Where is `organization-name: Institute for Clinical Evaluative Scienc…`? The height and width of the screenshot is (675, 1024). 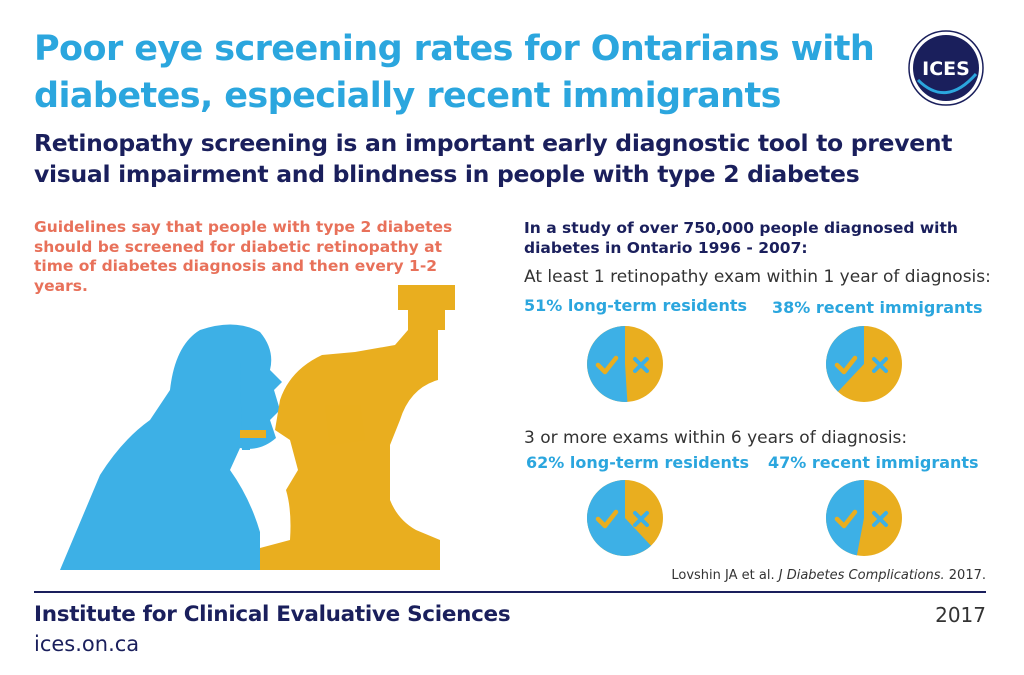
organization-name: Institute for Clinical Evaluative Scienc… is located at coordinates (272, 614).